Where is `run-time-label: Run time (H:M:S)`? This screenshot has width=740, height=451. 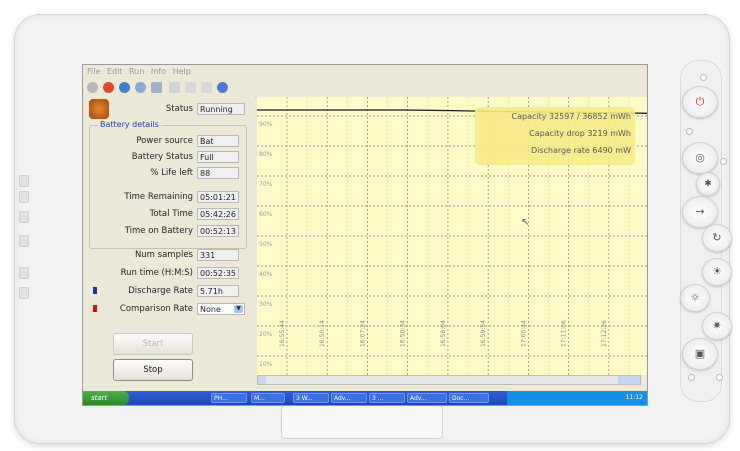
run-time-label: Run time (H:M:S) is located at coordinates (156, 273).